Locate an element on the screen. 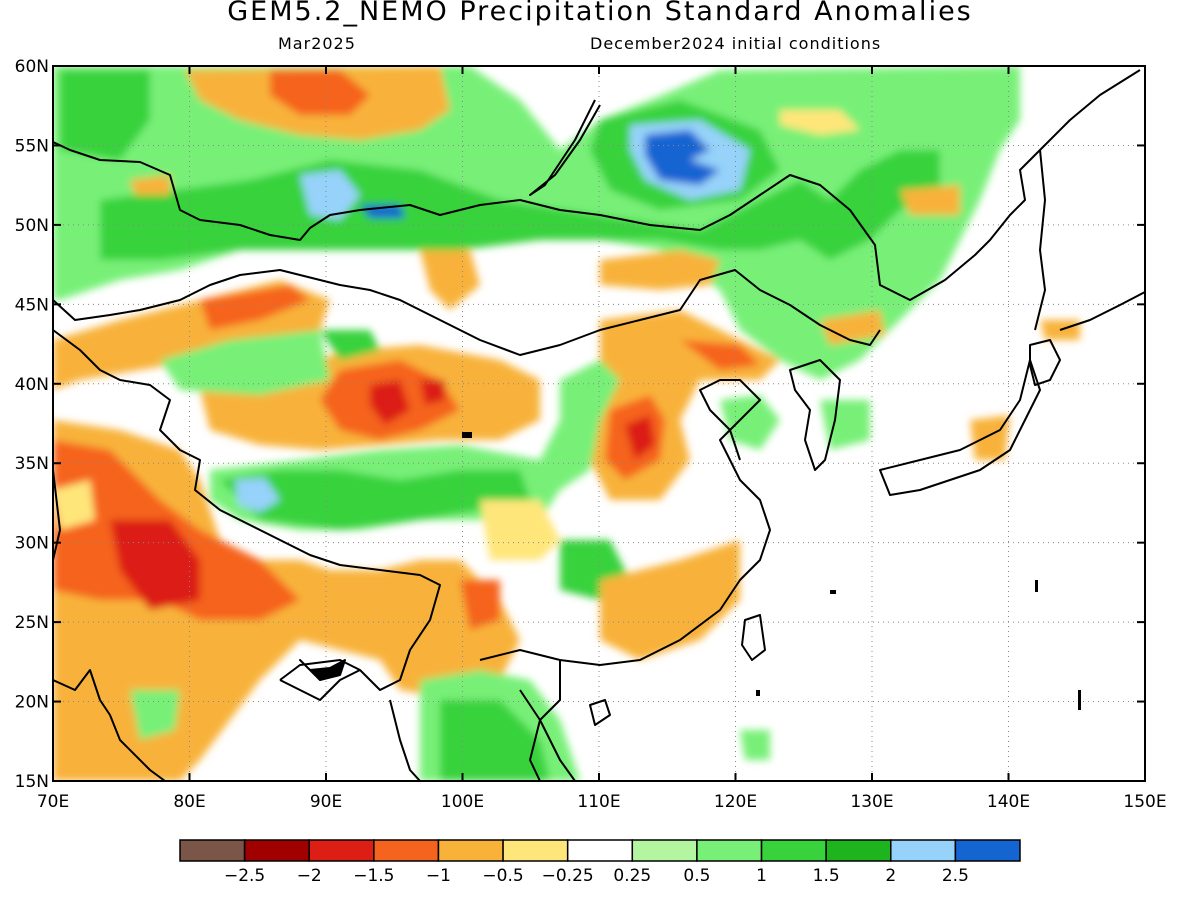 This screenshot has height=900, width=1200. colorbar is located at coordinates (600, 850).